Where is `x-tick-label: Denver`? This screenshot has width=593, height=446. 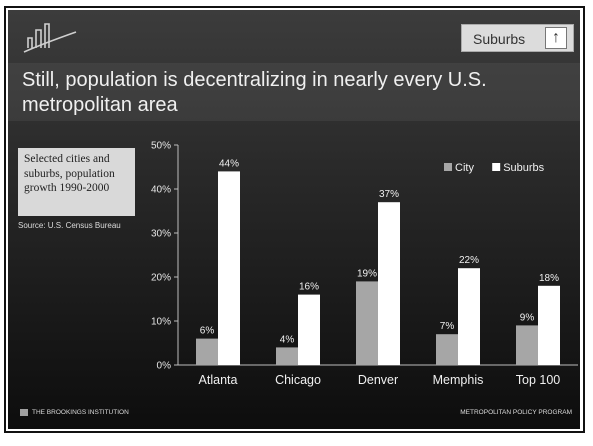 x-tick-label: Denver is located at coordinates (378, 380).